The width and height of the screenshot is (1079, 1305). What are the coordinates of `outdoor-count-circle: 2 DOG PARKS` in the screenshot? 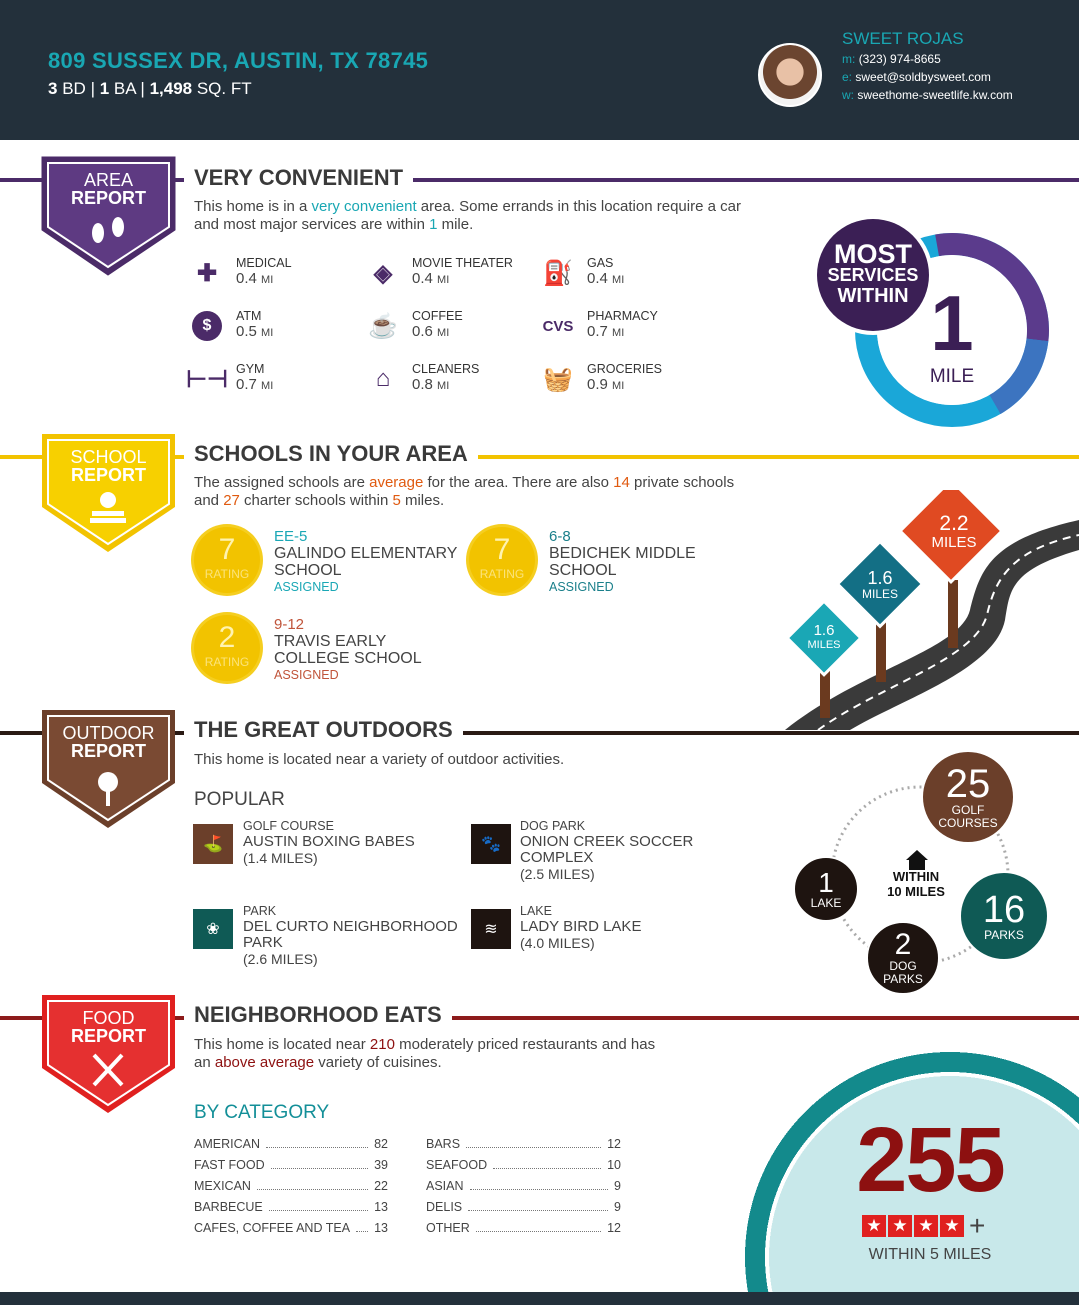 It's located at (903, 958).